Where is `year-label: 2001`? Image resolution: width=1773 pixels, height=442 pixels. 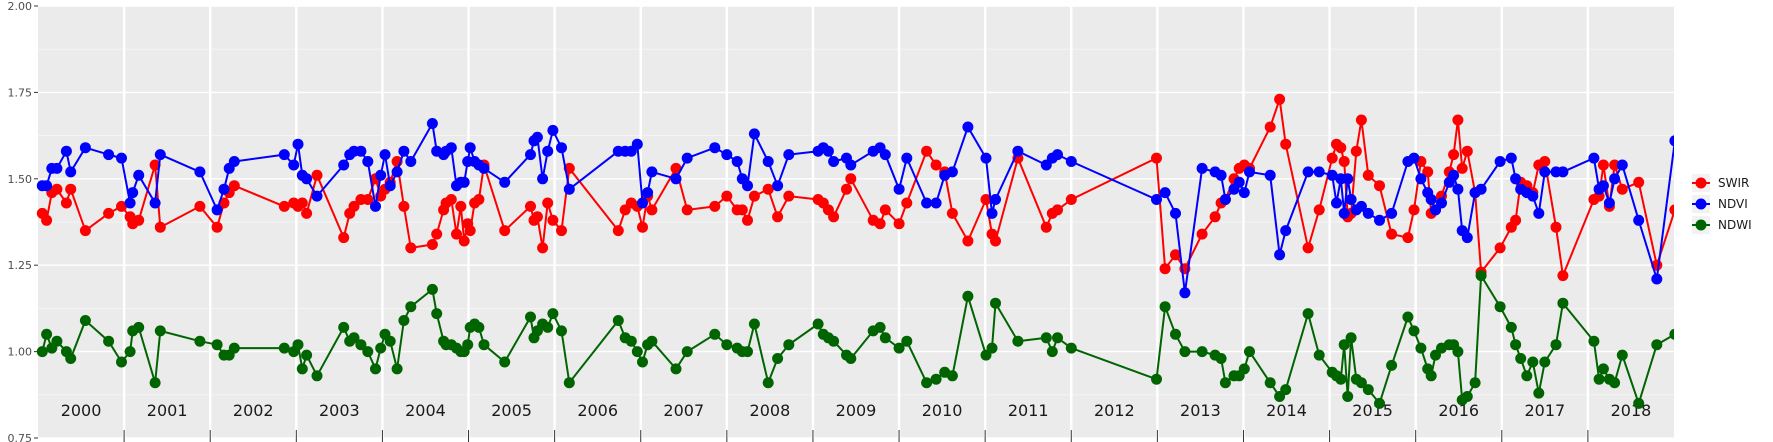
year-label: 2001 is located at coordinates (167, 410).